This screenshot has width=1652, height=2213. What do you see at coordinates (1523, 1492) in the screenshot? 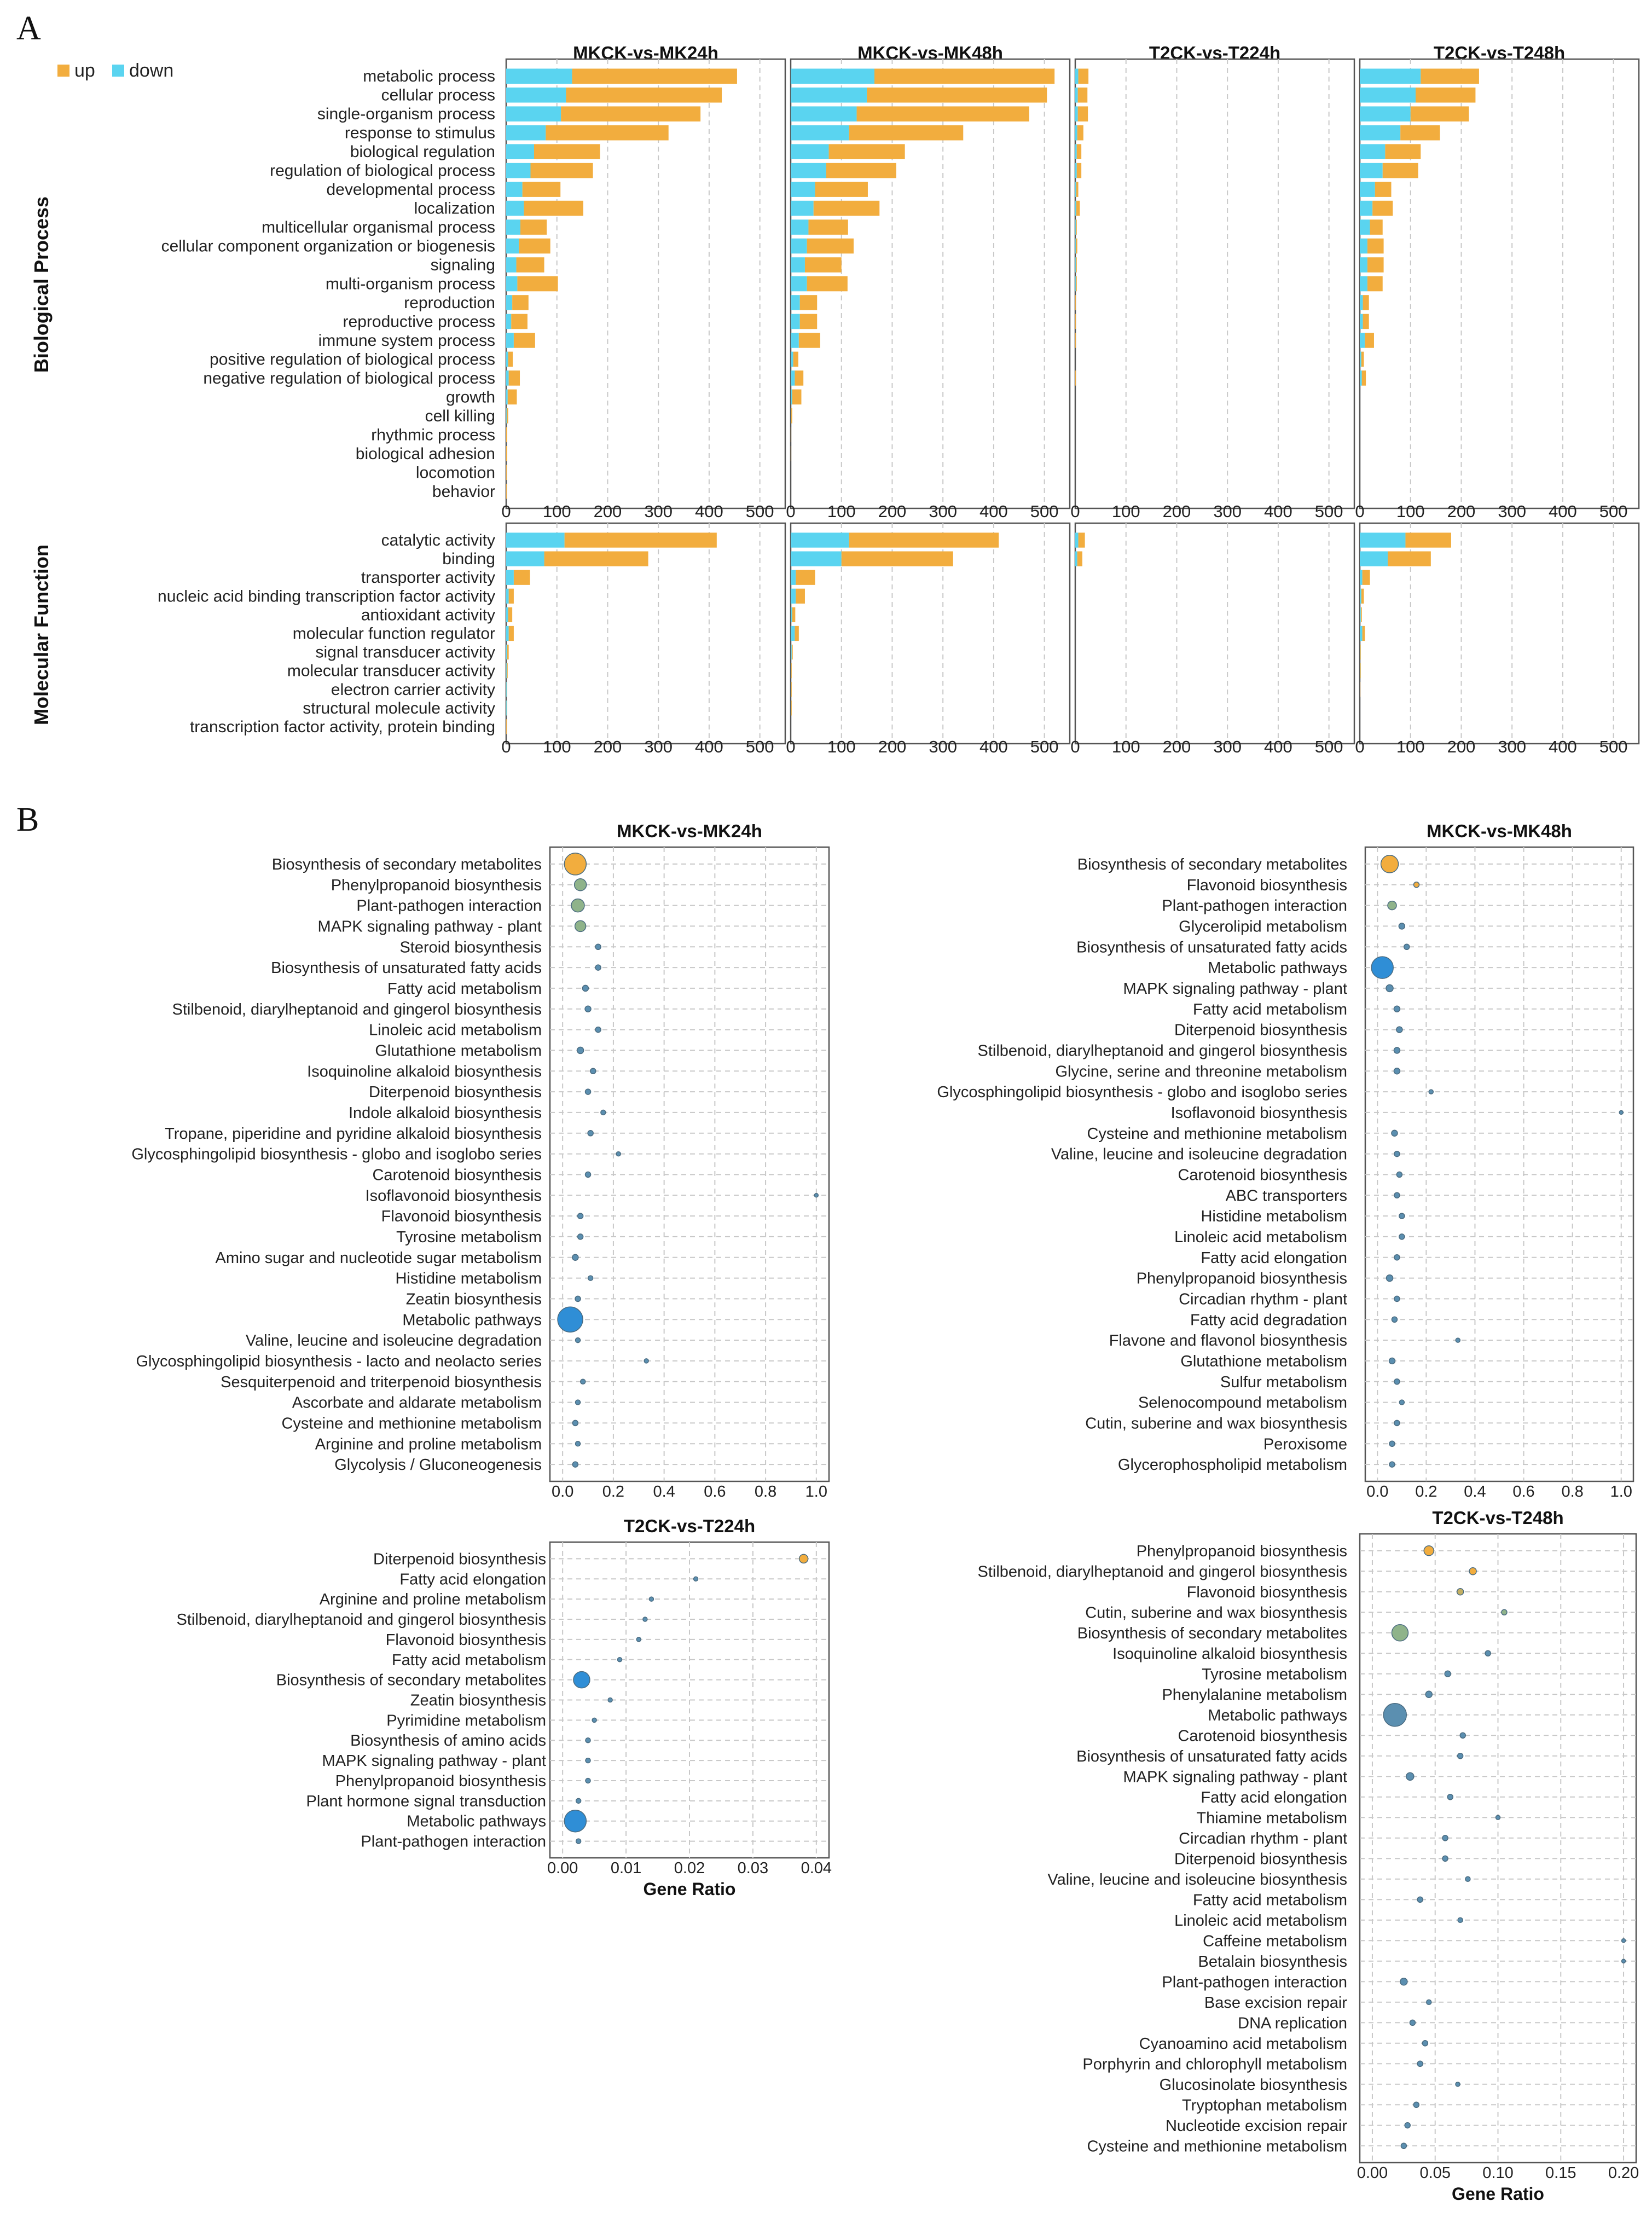
I see `x-tick-label: 0.6` at bounding box center [1523, 1492].